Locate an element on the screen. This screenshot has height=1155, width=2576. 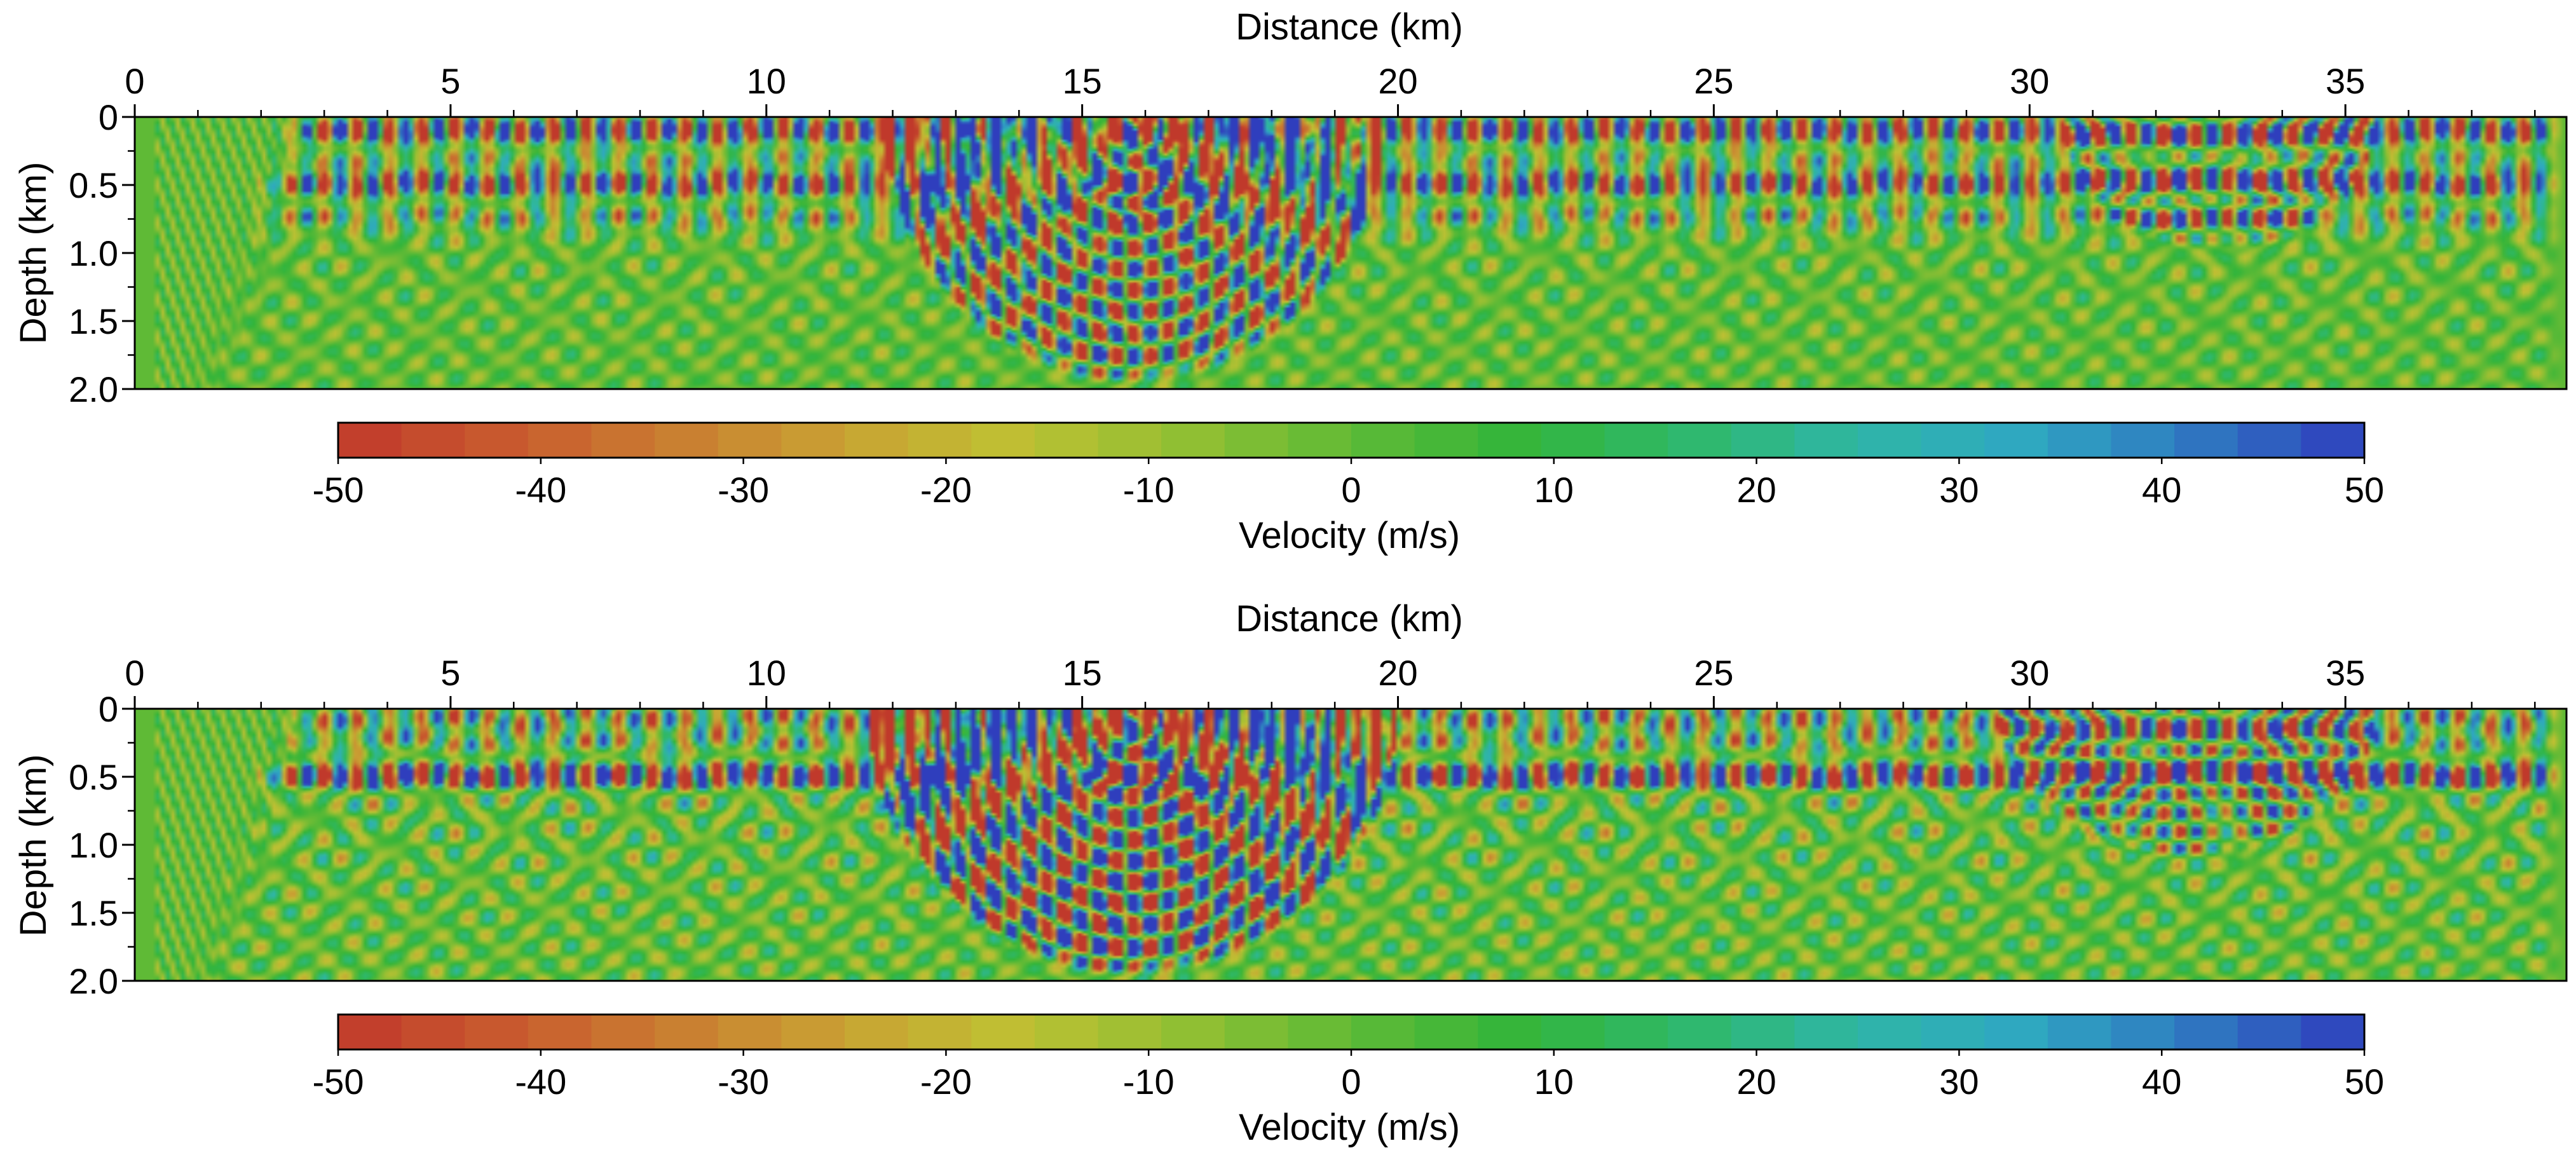
y-tick-label: 0 is located at coordinates (108, 117).